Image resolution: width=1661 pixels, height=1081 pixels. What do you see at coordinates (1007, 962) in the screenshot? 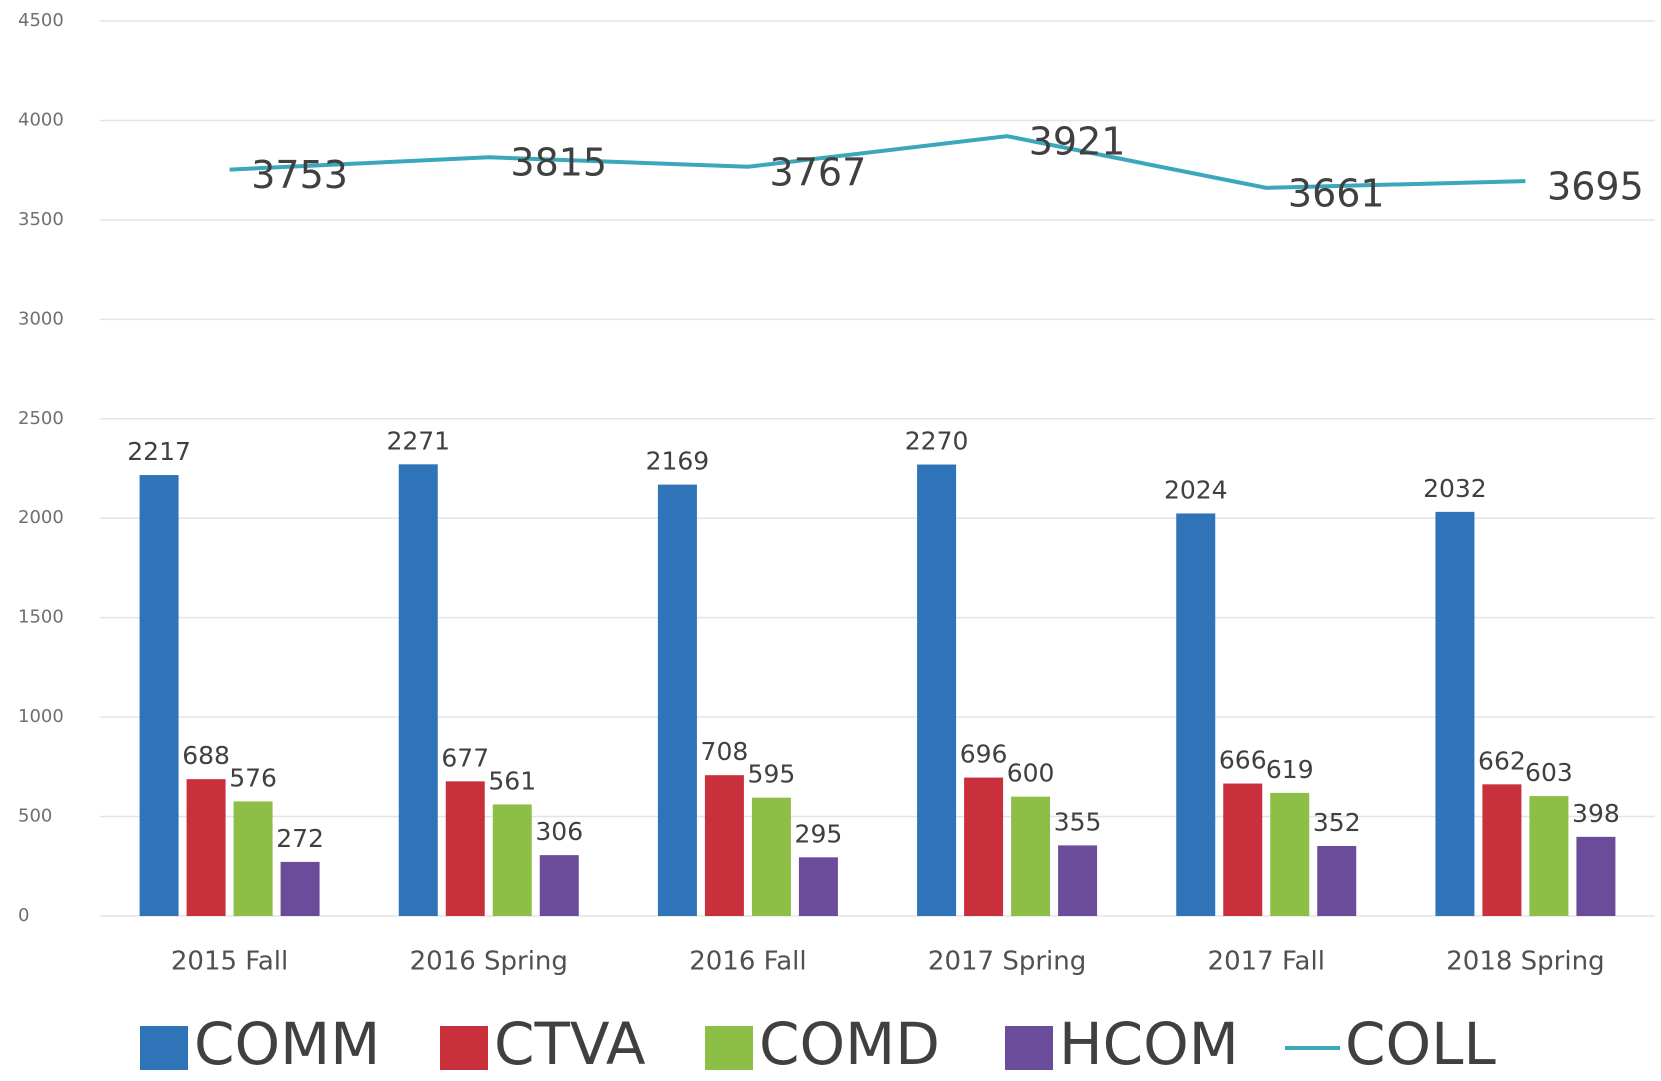
I see `x-tick-label: 2017 Spring` at bounding box center [1007, 962].